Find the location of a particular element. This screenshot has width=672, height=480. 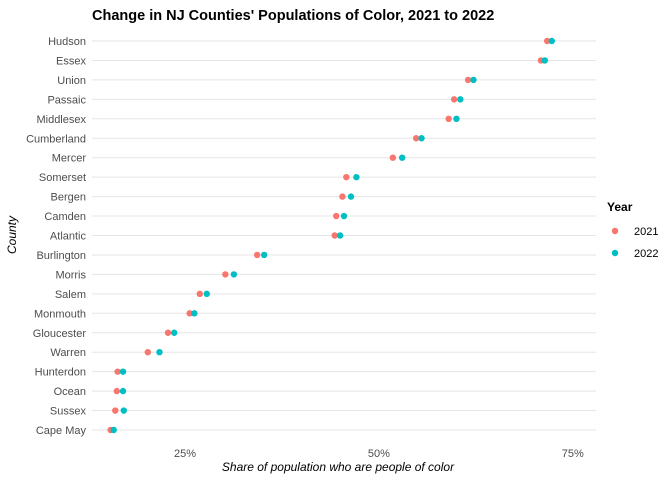

y-tick-label: Monmouth is located at coordinates (60, 314).